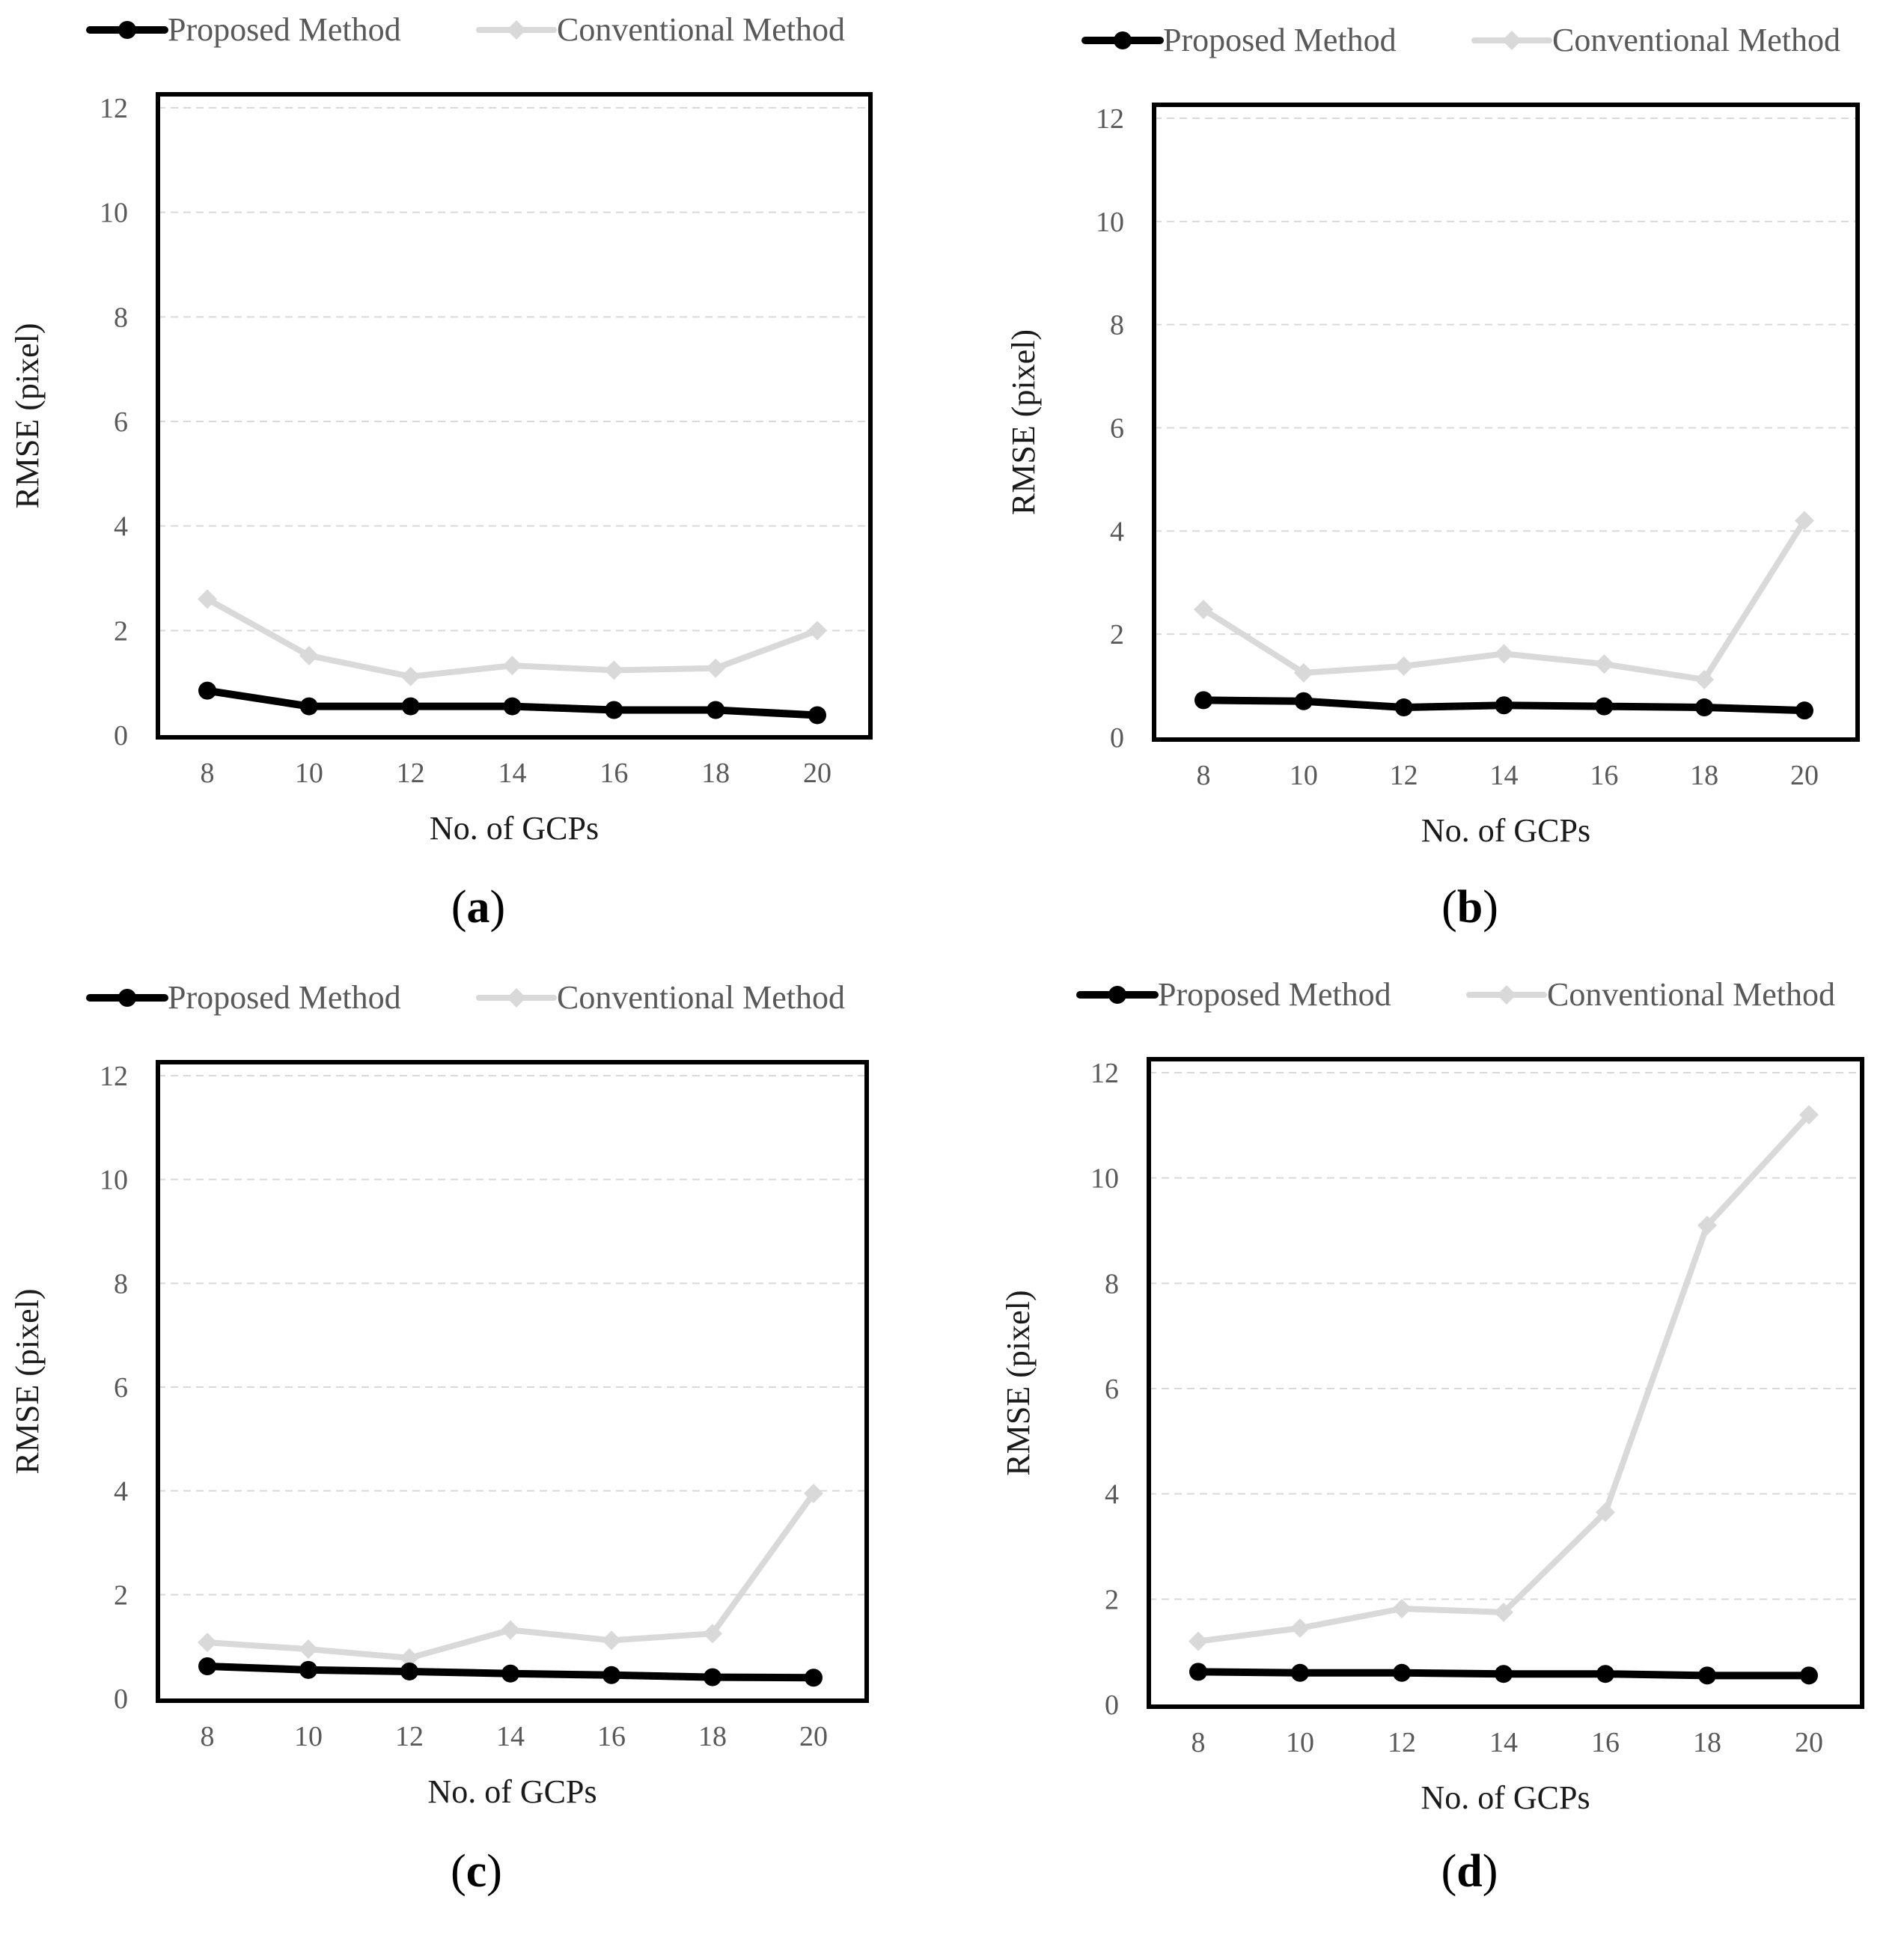  Describe the element at coordinates (1503, 1379) in the screenshot. I see `conventional-method-line` at that location.